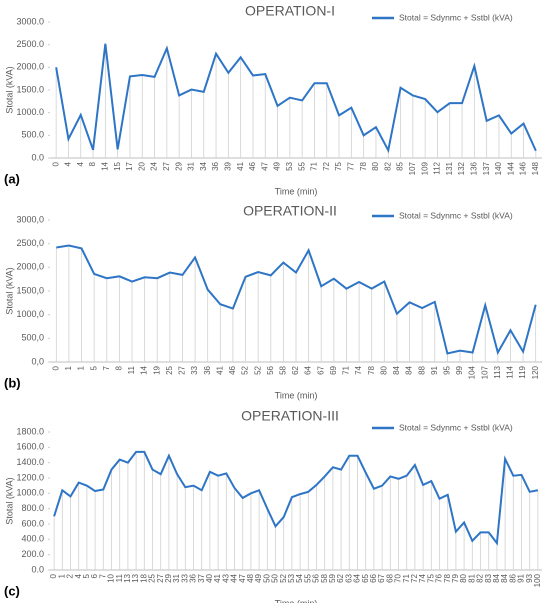 The width and height of the screenshot is (550, 603). Describe the element at coordinates (30, 67) in the screenshot. I see `y-tick-label: 2000.0` at that location.